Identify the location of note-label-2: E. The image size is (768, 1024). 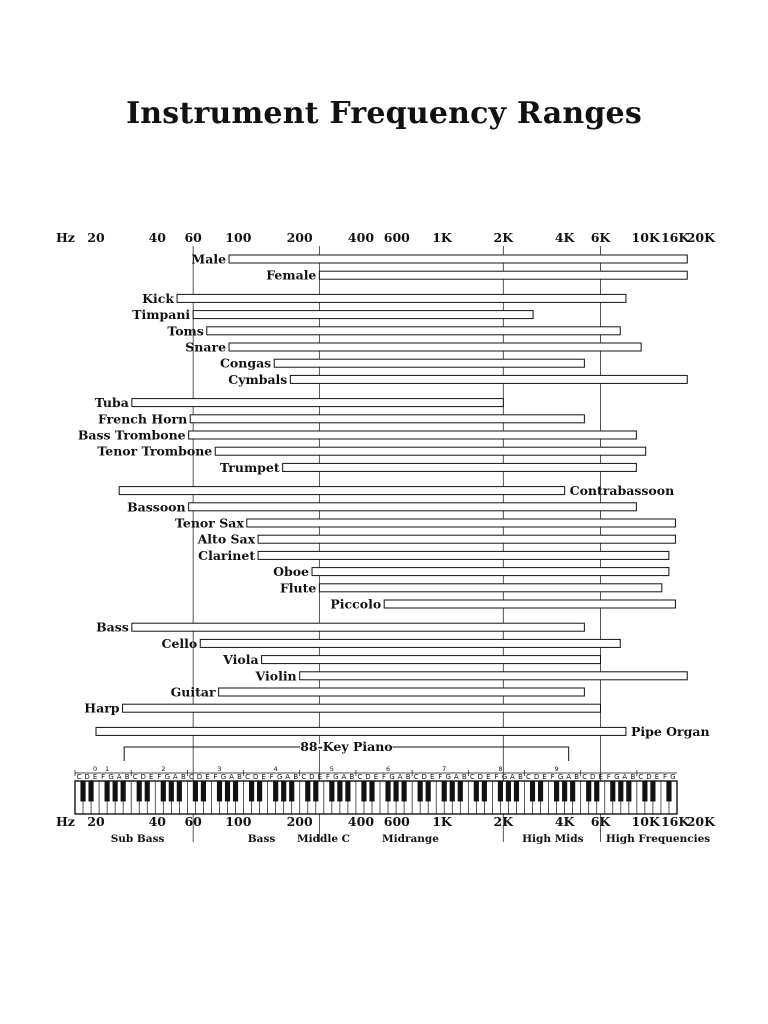
(95, 777).